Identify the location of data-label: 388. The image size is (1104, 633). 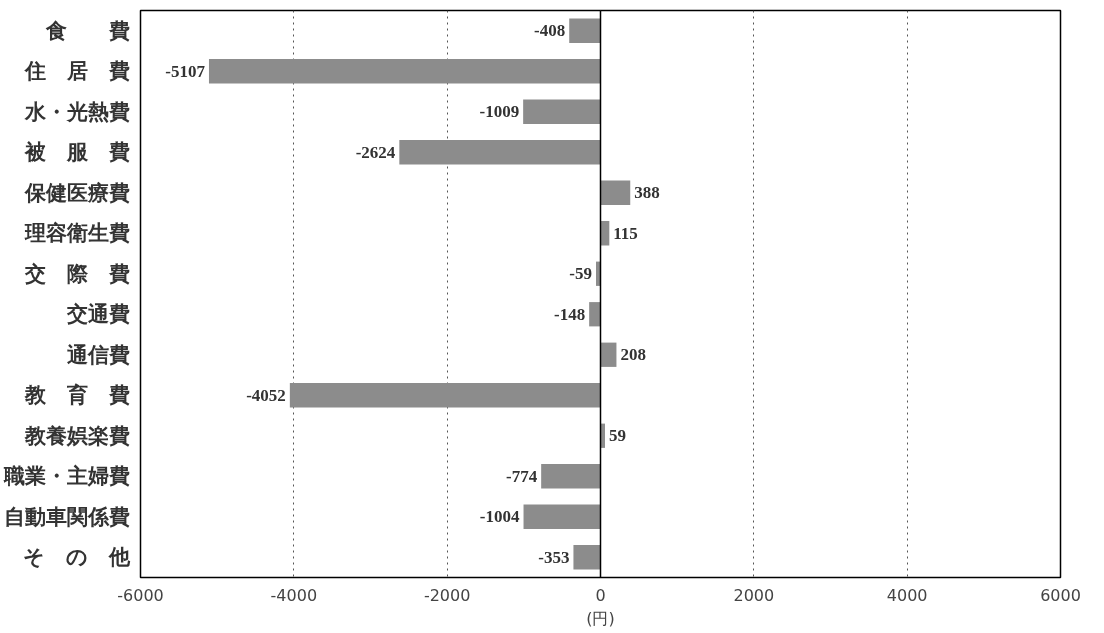
(647, 193).